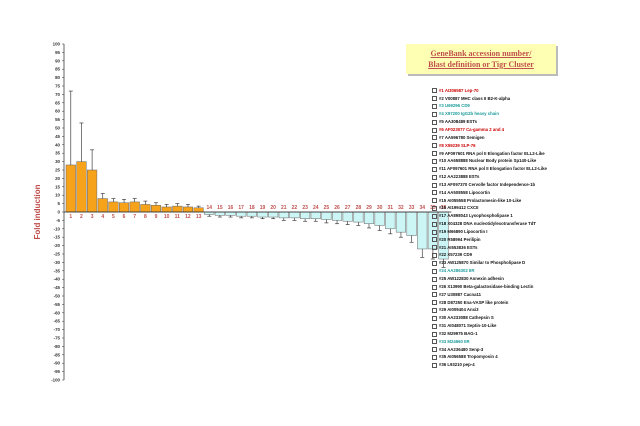 This screenshot has width=640, height=426. I want to click on y-tick-label: -50, so click(57, 296).